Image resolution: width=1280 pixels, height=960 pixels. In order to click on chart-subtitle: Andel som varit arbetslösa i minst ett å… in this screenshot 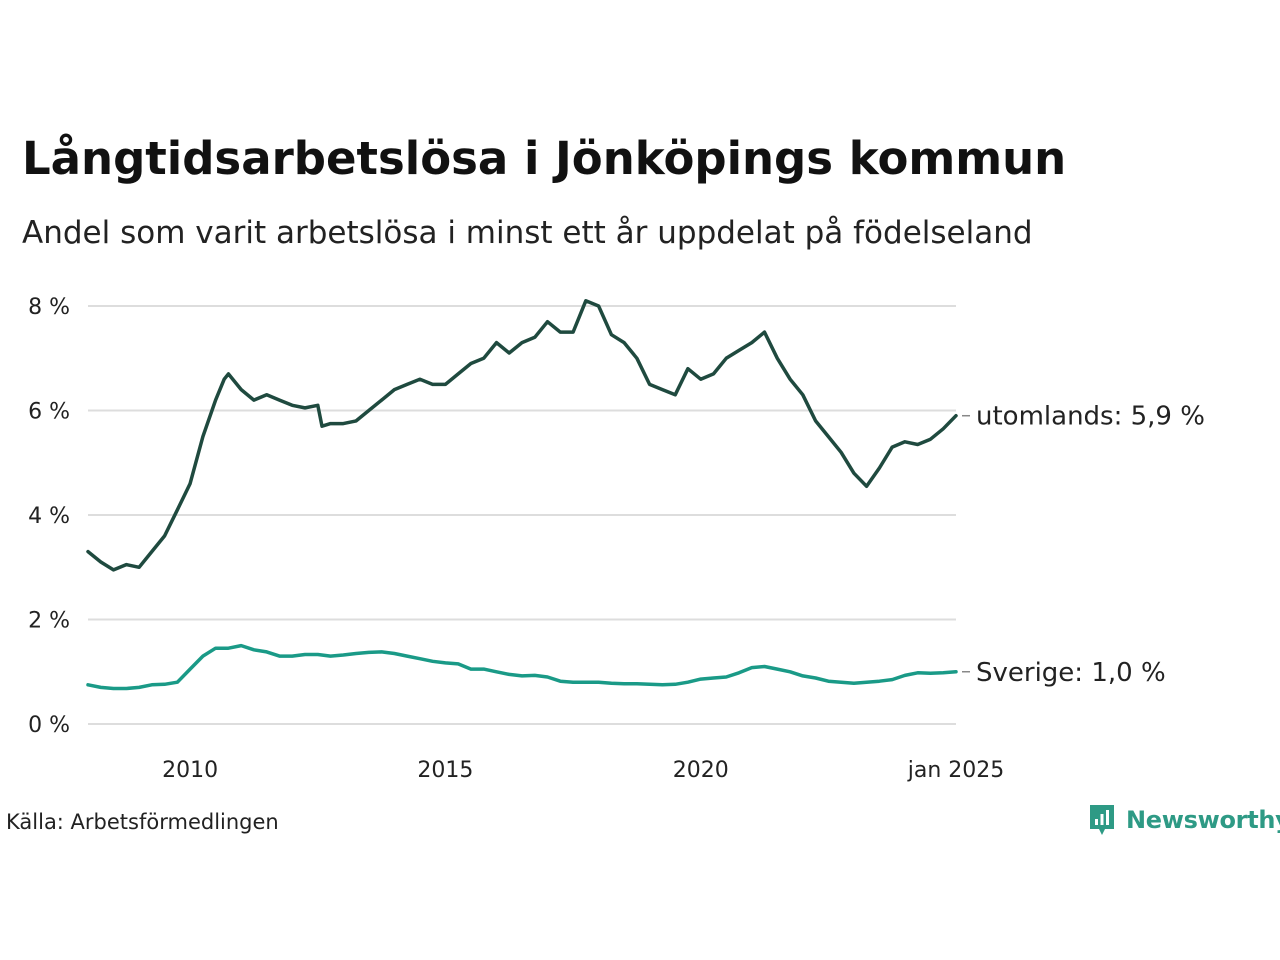, I will do `click(527, 233)`.